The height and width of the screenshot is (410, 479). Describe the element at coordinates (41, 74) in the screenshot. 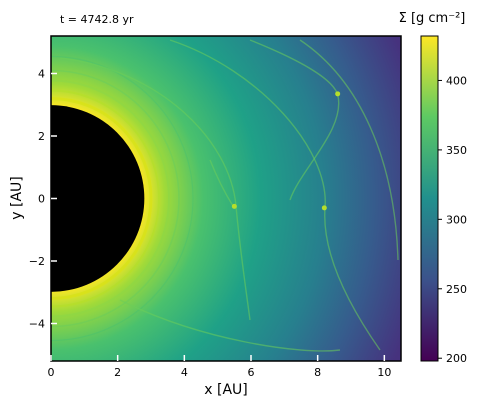

I see `y-tick-label: 4` at that location.